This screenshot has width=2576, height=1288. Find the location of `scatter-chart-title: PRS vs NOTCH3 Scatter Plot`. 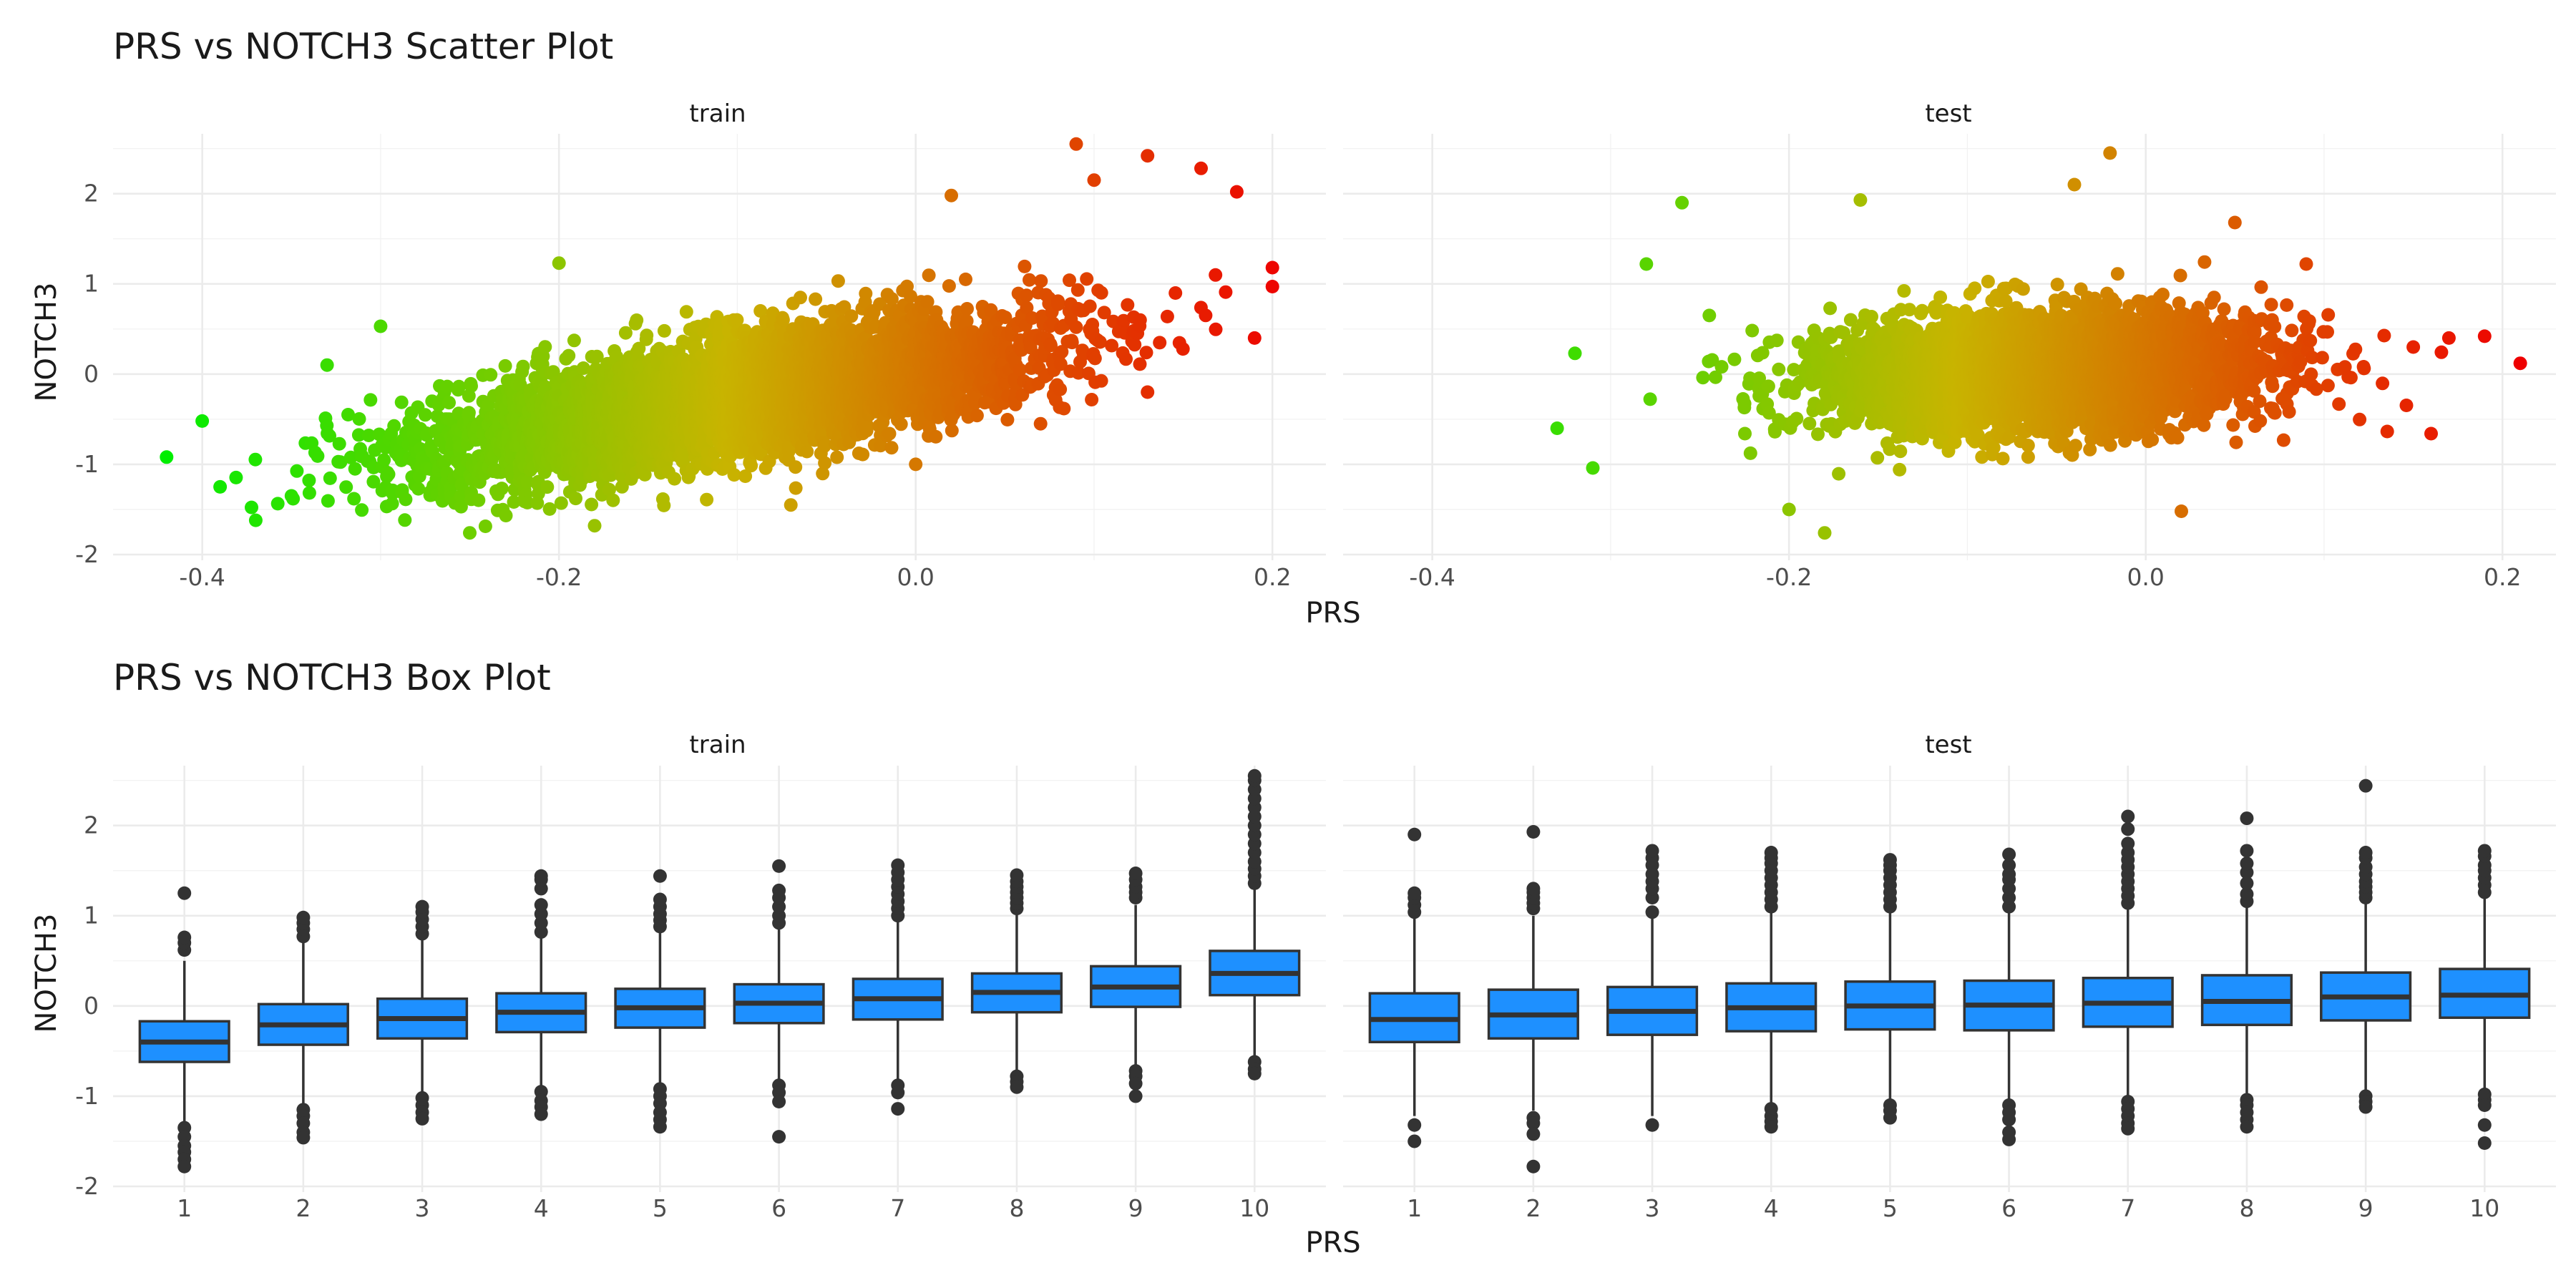

scatter-chart-title: PRS vs NOTCH3 Scatter Plot is located at coordinates (363, 46).